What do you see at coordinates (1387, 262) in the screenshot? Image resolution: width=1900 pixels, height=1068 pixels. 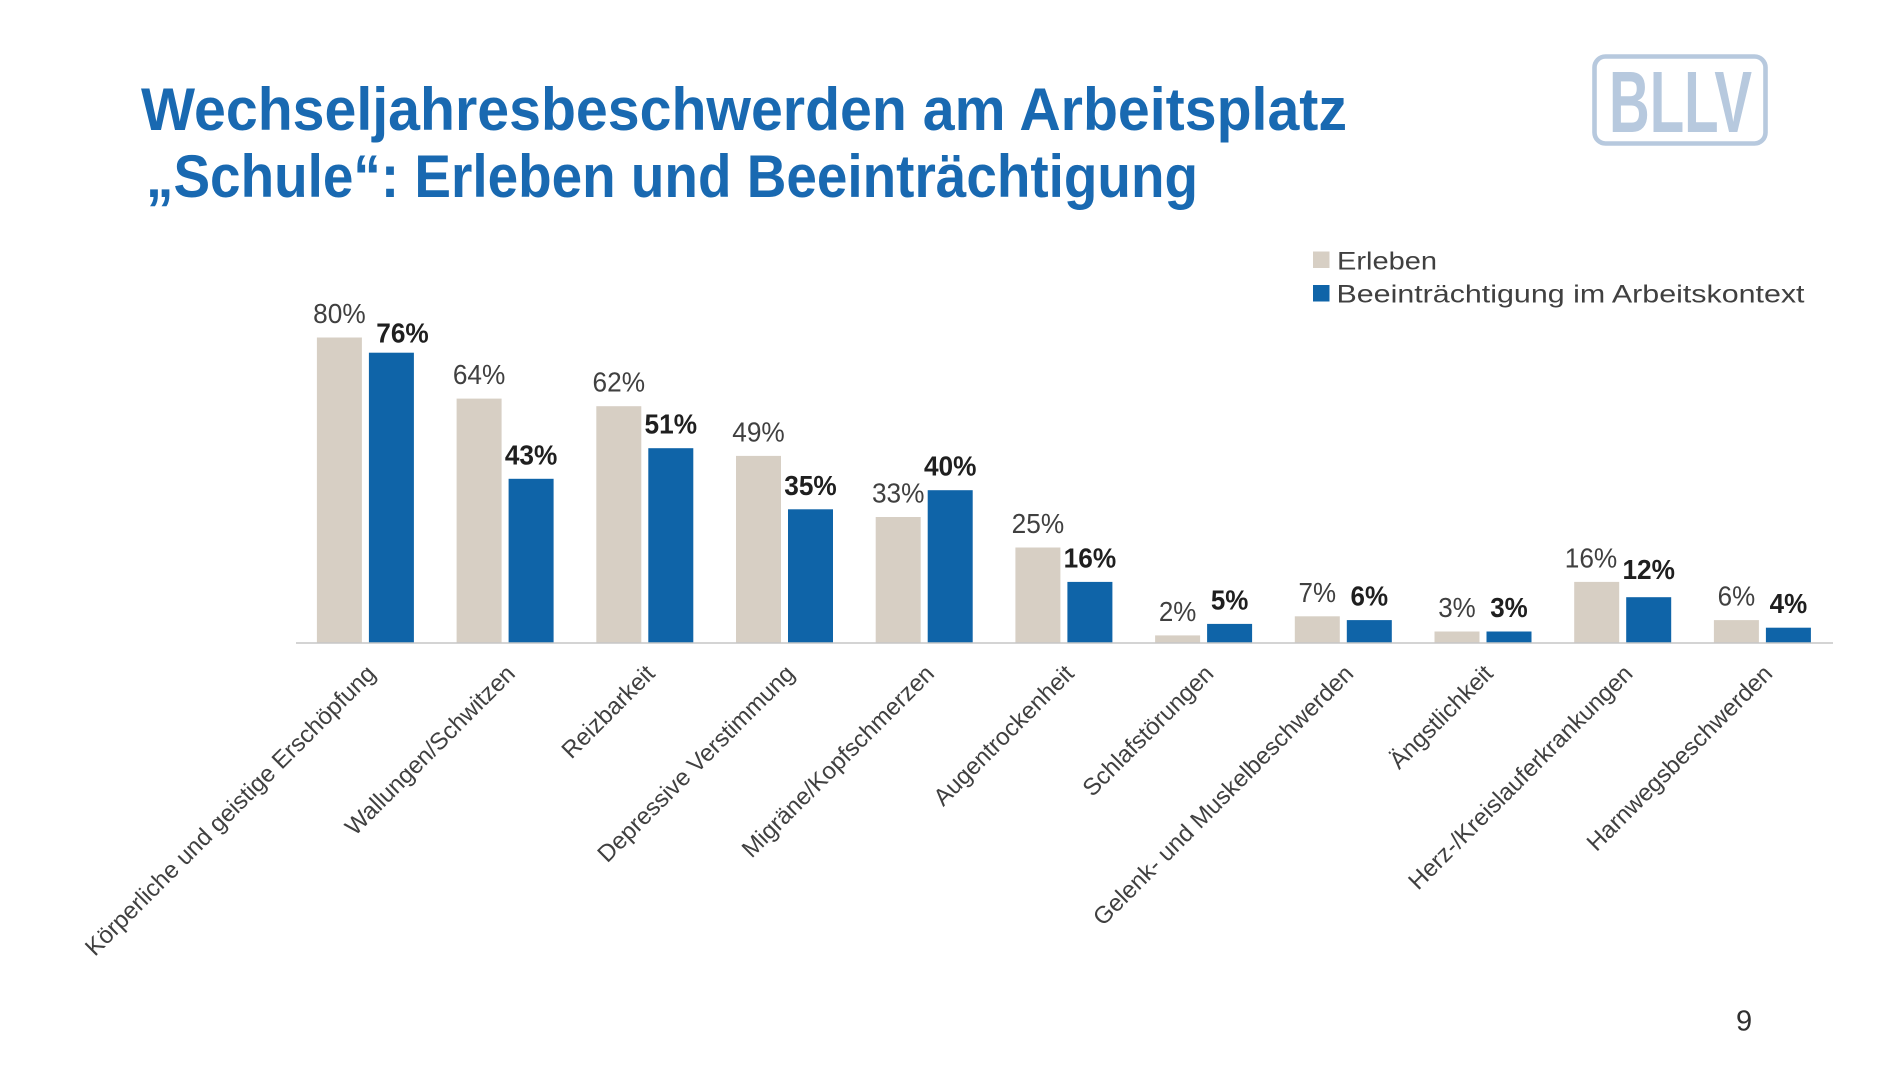 I see `svg-text: Erleben` at bounding box center [1387, 262].